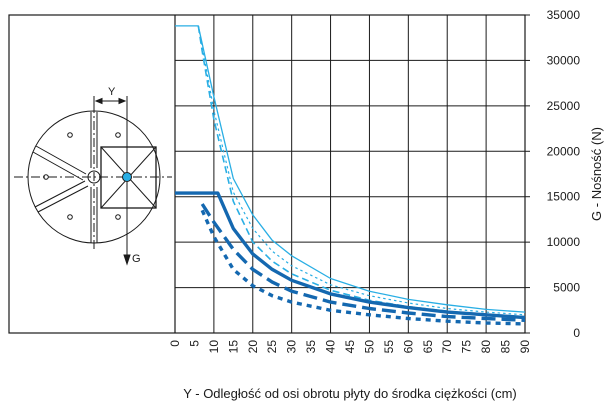 This screenshot has width=614, height=410. I want to click on dimension-arrows, so click(110, 101).